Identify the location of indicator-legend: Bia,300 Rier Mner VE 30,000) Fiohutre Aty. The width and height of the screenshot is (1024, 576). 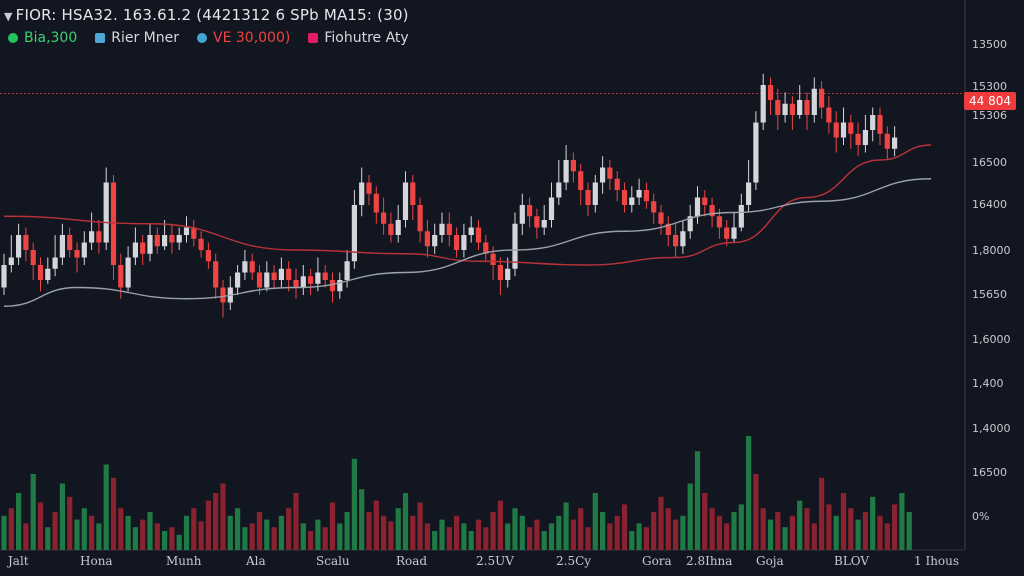
(217, 38).